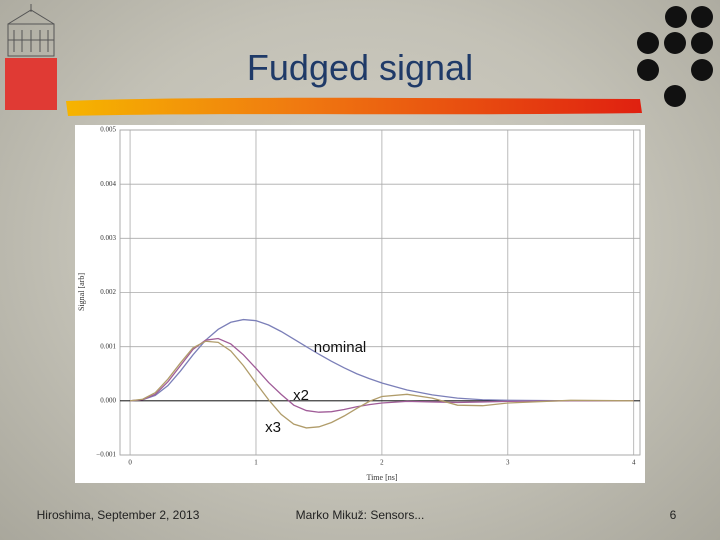 This screenshot has height=540, width=720. Describe the element at coordinates (382, 463) in the screenshot. I see `x-tick-label: 2` at that location.